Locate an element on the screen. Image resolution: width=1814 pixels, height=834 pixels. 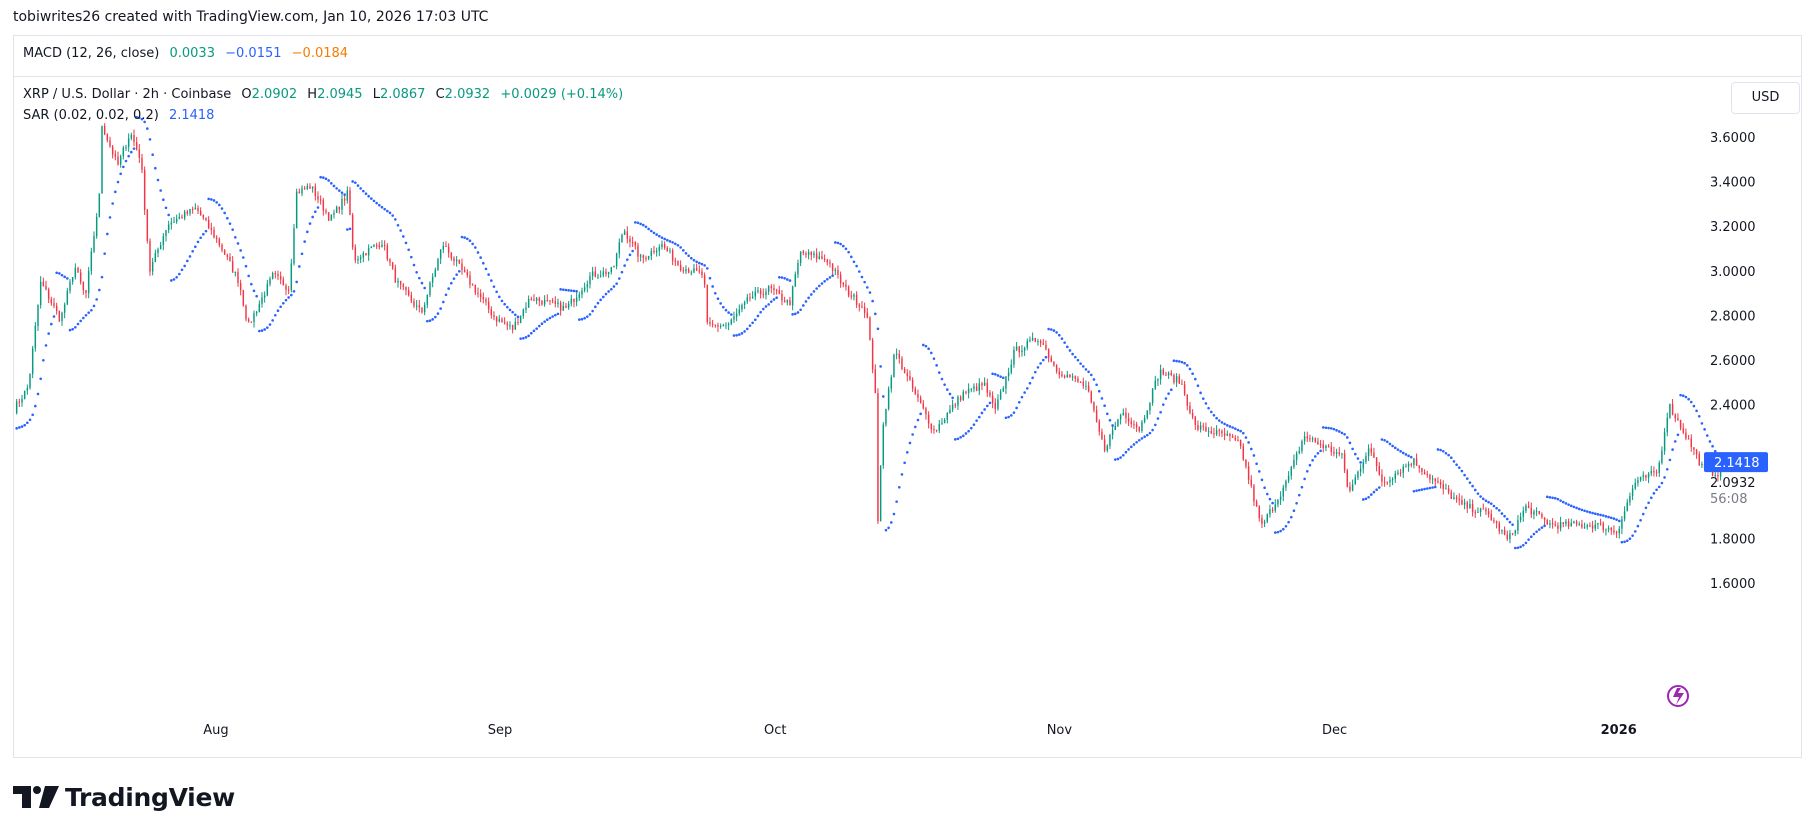
sar-legend: SAR (0.02, 0.02, 0.2) 2.1418 is located at coordinates (118, 115).